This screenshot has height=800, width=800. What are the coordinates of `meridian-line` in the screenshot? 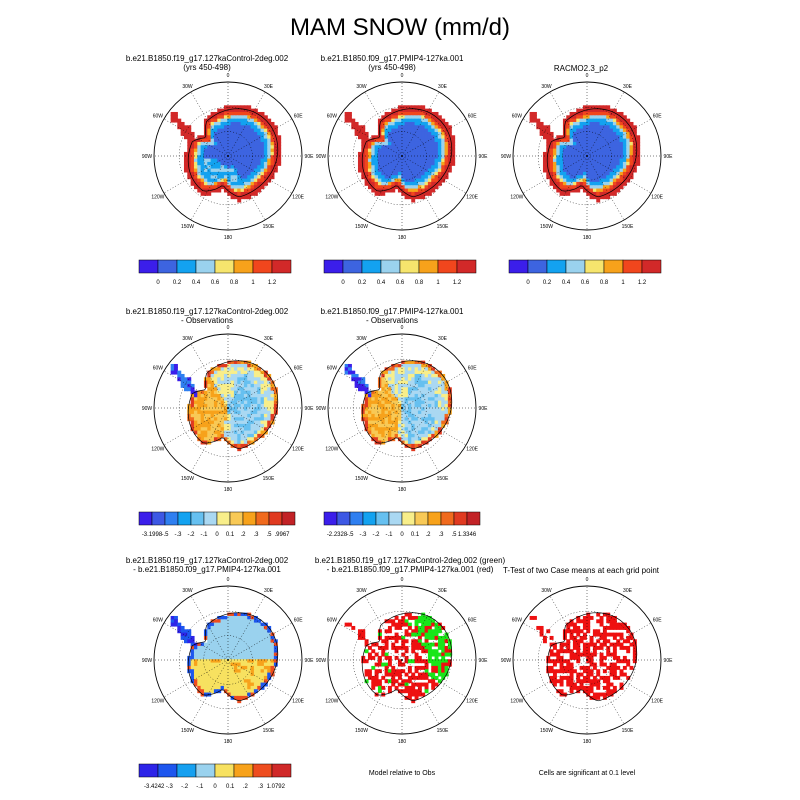 It's located at (568, 188).